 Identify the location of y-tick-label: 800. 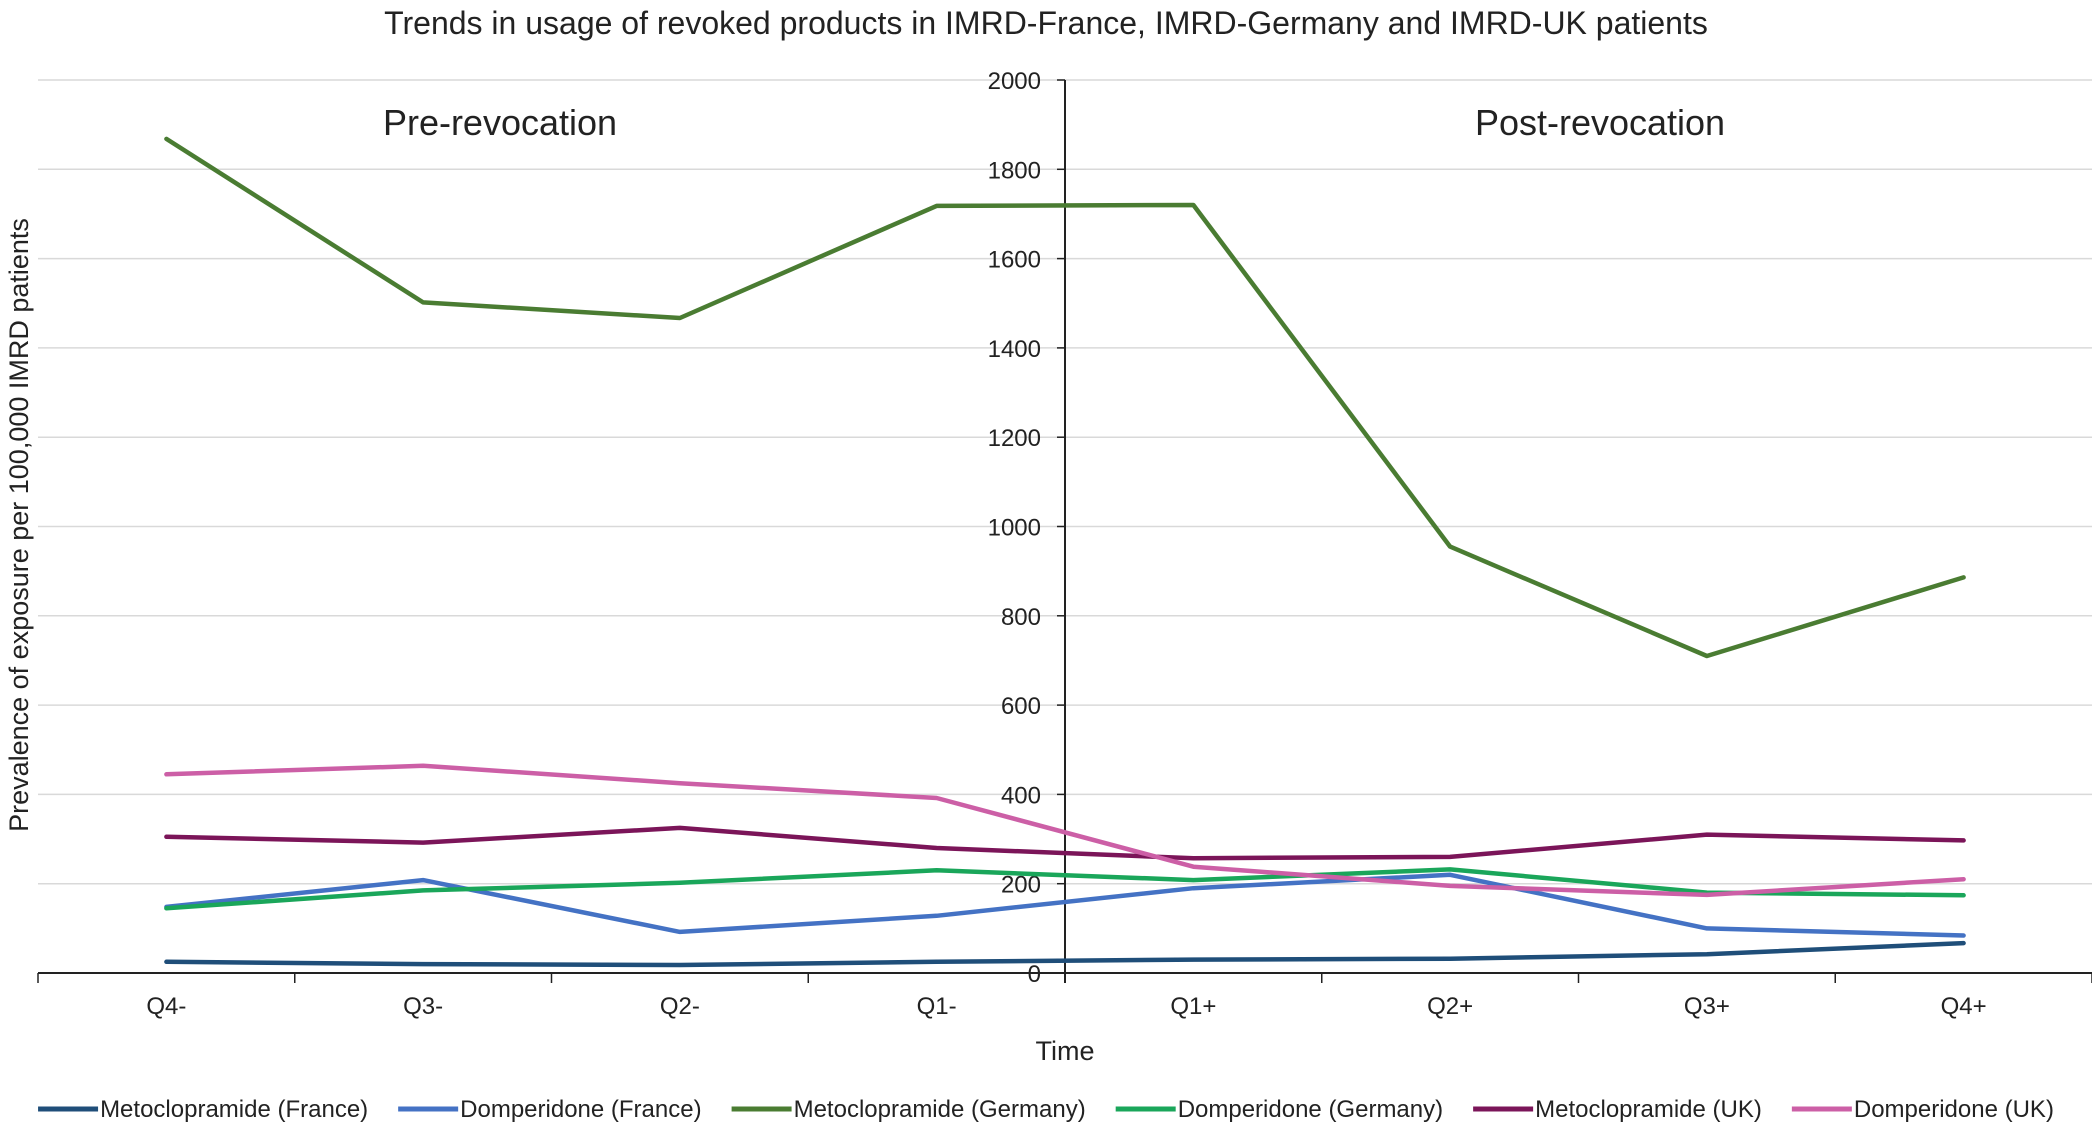
(1021, 617).